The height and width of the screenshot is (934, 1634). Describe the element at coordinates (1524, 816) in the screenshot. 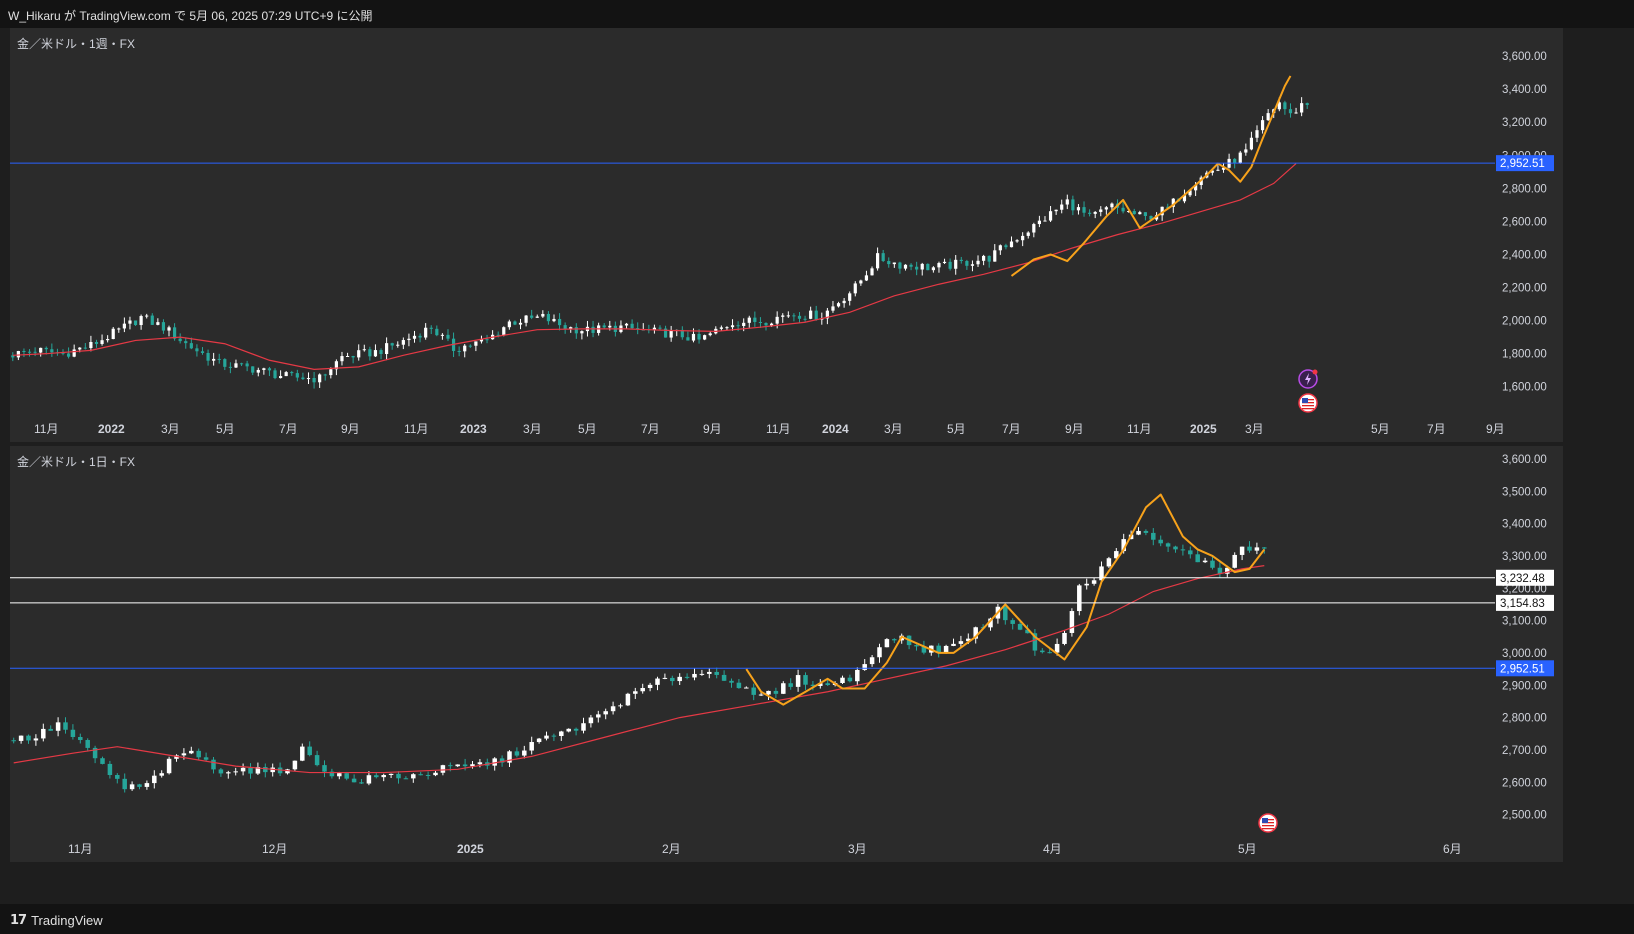

I see `y-tick-label: 2,500.00` at that location.